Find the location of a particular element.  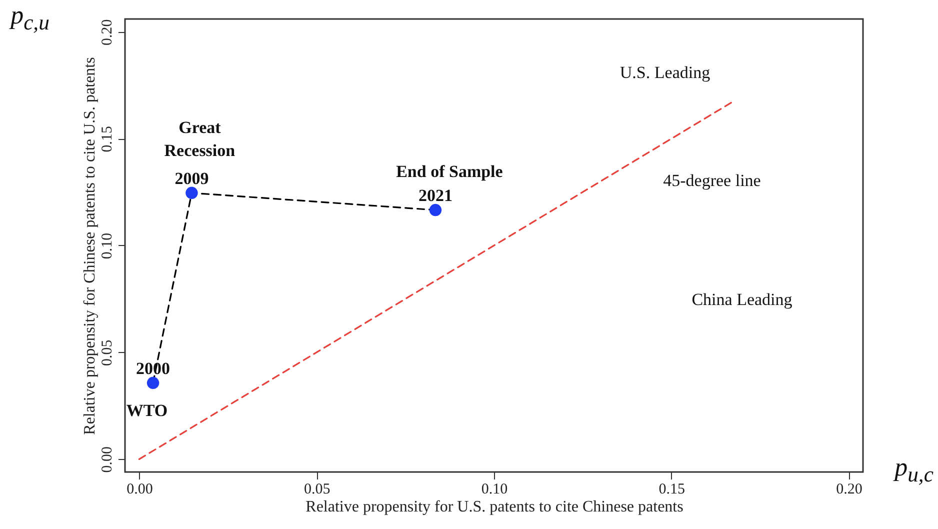

annotation: End of Sample is located at coordinates (449, 172).